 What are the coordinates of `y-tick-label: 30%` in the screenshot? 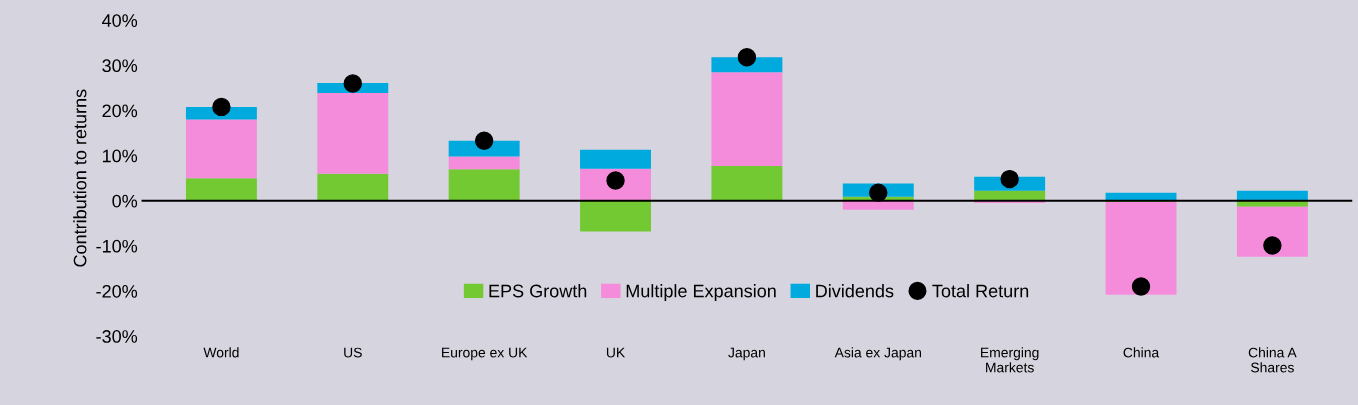 It's located at (120, 66).